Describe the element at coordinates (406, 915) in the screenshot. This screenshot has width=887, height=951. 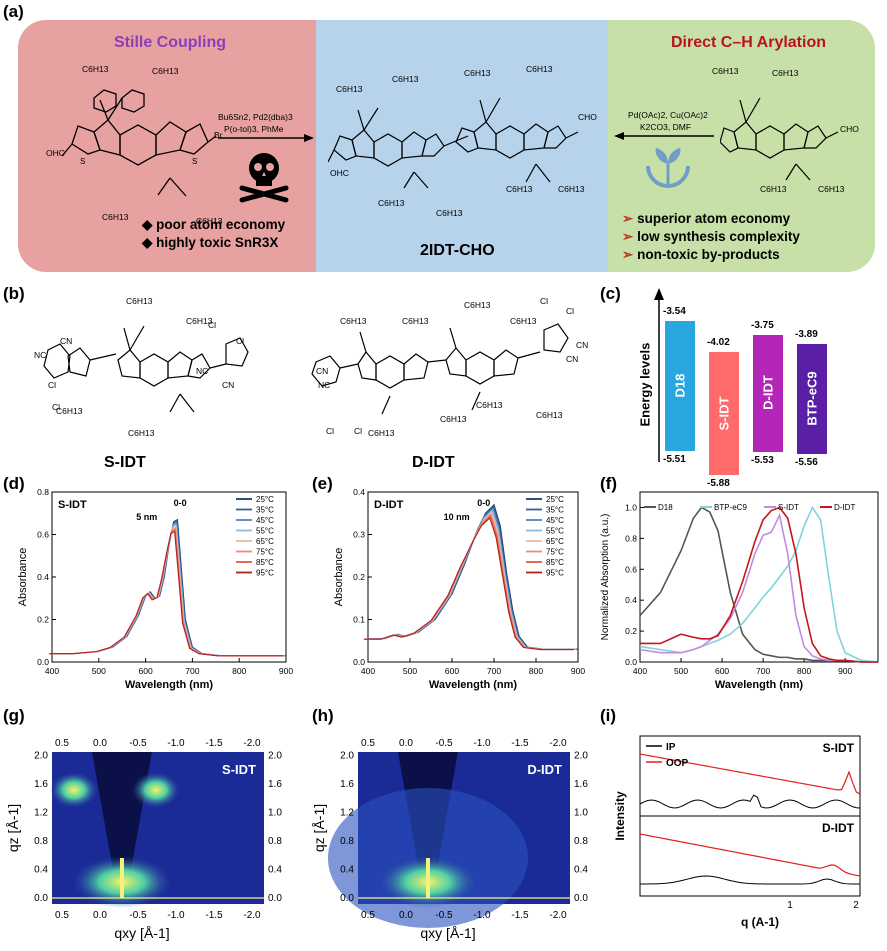
I see `bottom-tick-label: 0.0` at that location.